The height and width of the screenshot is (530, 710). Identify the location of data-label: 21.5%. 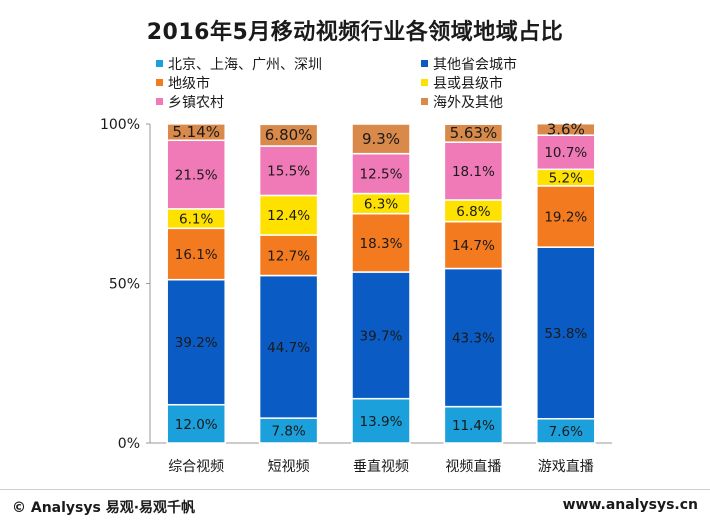
(196, 176).